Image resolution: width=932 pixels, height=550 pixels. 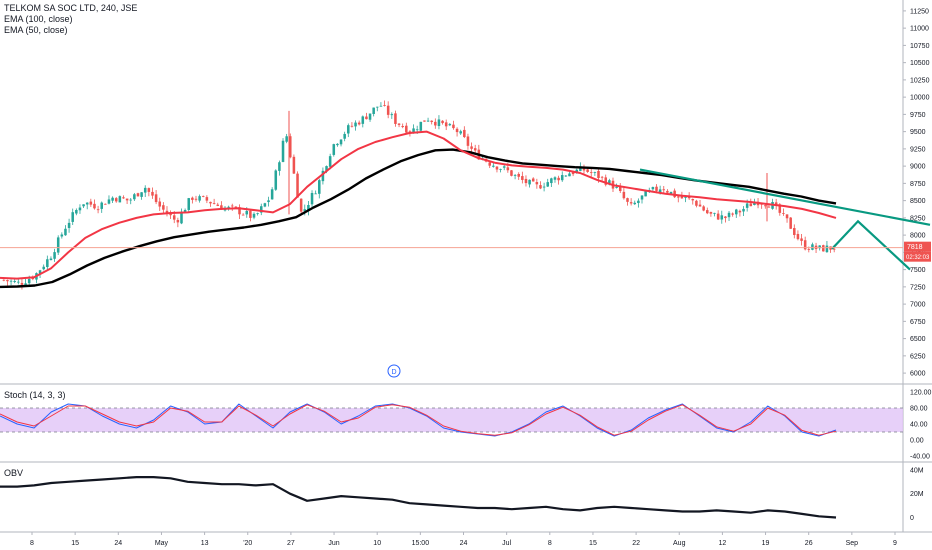 I want to click on trendline-projection, so click(x=871, y=245).